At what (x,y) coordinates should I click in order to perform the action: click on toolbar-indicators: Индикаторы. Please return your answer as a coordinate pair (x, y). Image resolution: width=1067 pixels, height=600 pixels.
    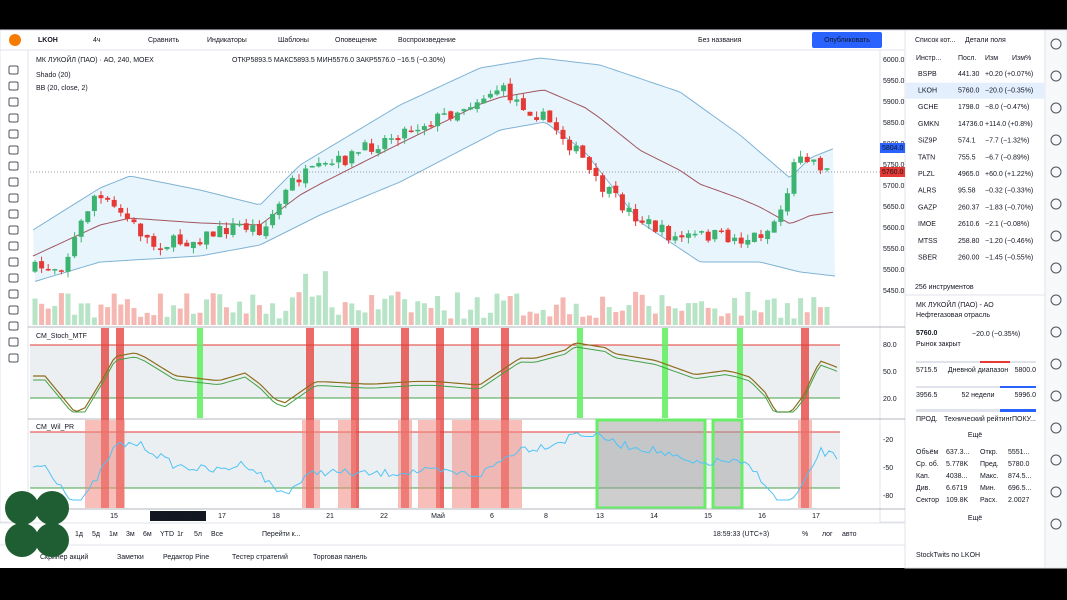
    Looking at the image, I should click on (227, 40).